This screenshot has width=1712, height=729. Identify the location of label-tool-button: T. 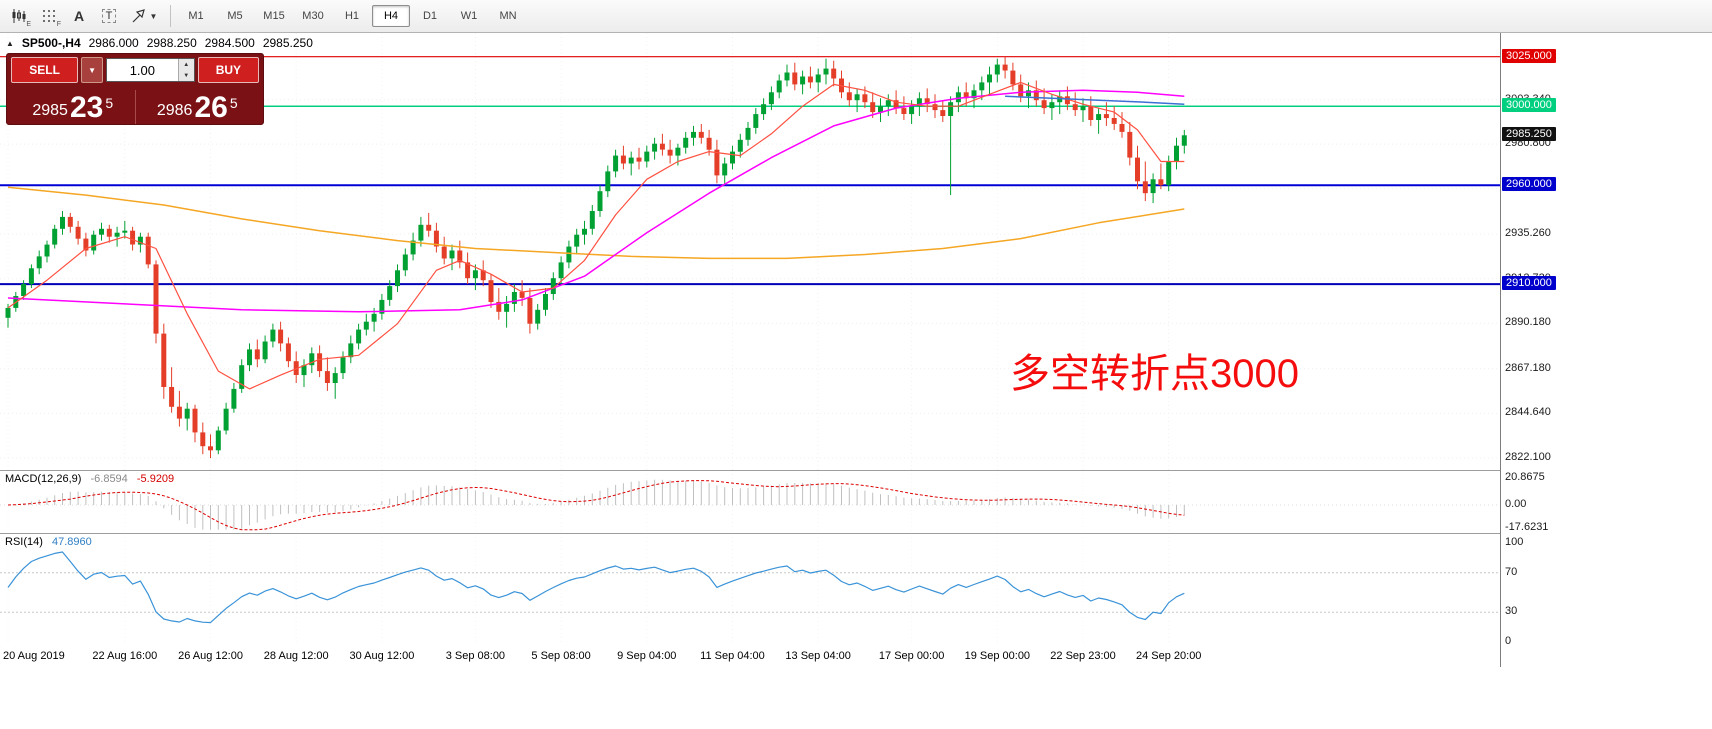
(109, 16).